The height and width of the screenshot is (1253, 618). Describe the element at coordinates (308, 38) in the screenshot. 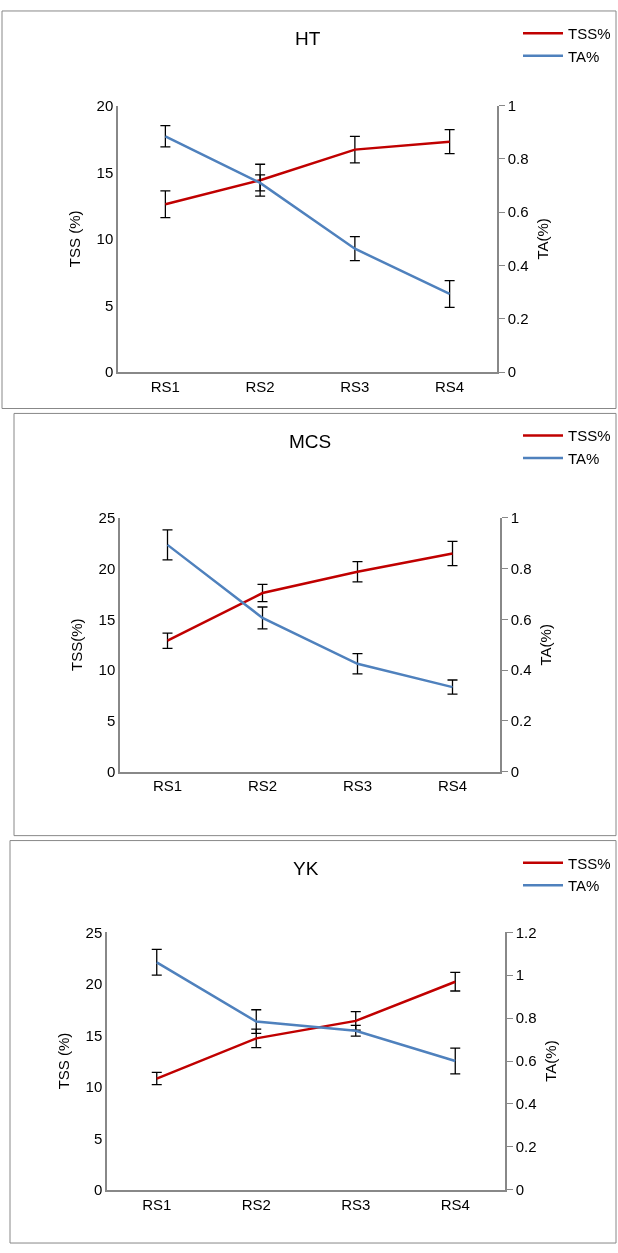

I see `chart-title: HT` at that location.